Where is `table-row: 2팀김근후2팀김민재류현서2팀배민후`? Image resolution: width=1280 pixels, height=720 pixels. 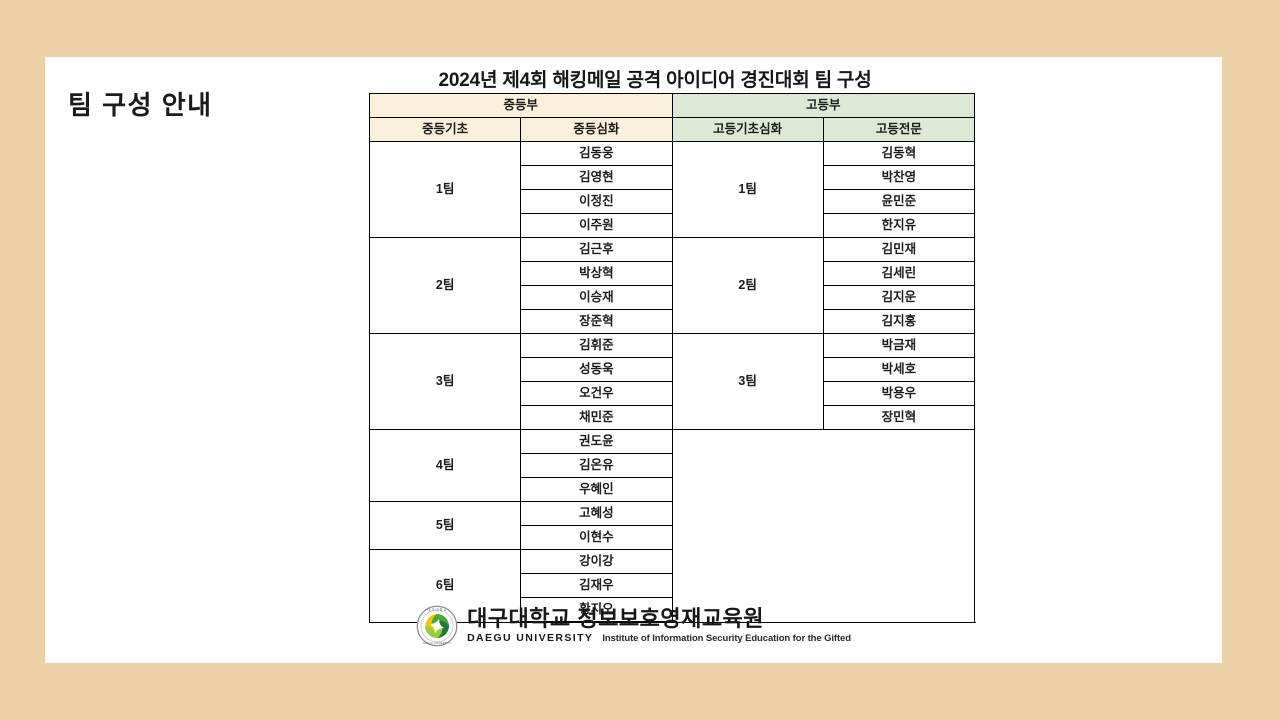 table-row: 2팀김근후2팀김민재류현서2팀배민후 is located at coordinates (672, 285).